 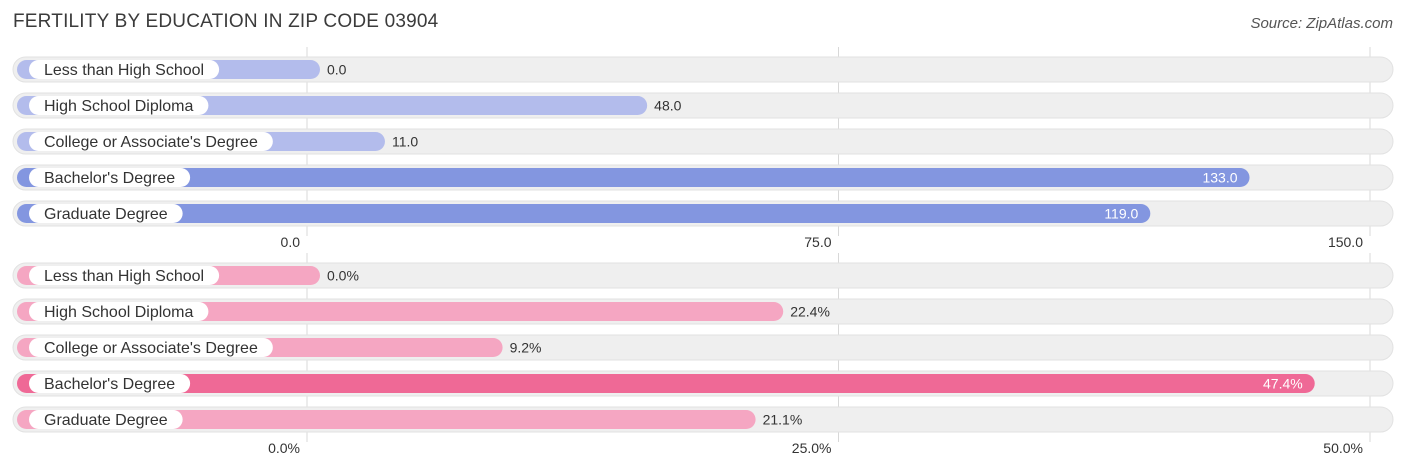 I want to click on tick-label-0: 0.0%, so click(x=284, y=448).